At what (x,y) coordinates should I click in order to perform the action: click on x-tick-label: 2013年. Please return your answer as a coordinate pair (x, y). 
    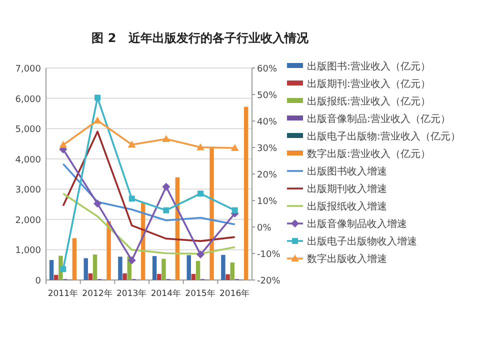
    Looking at the image, I should click on (132, 293).